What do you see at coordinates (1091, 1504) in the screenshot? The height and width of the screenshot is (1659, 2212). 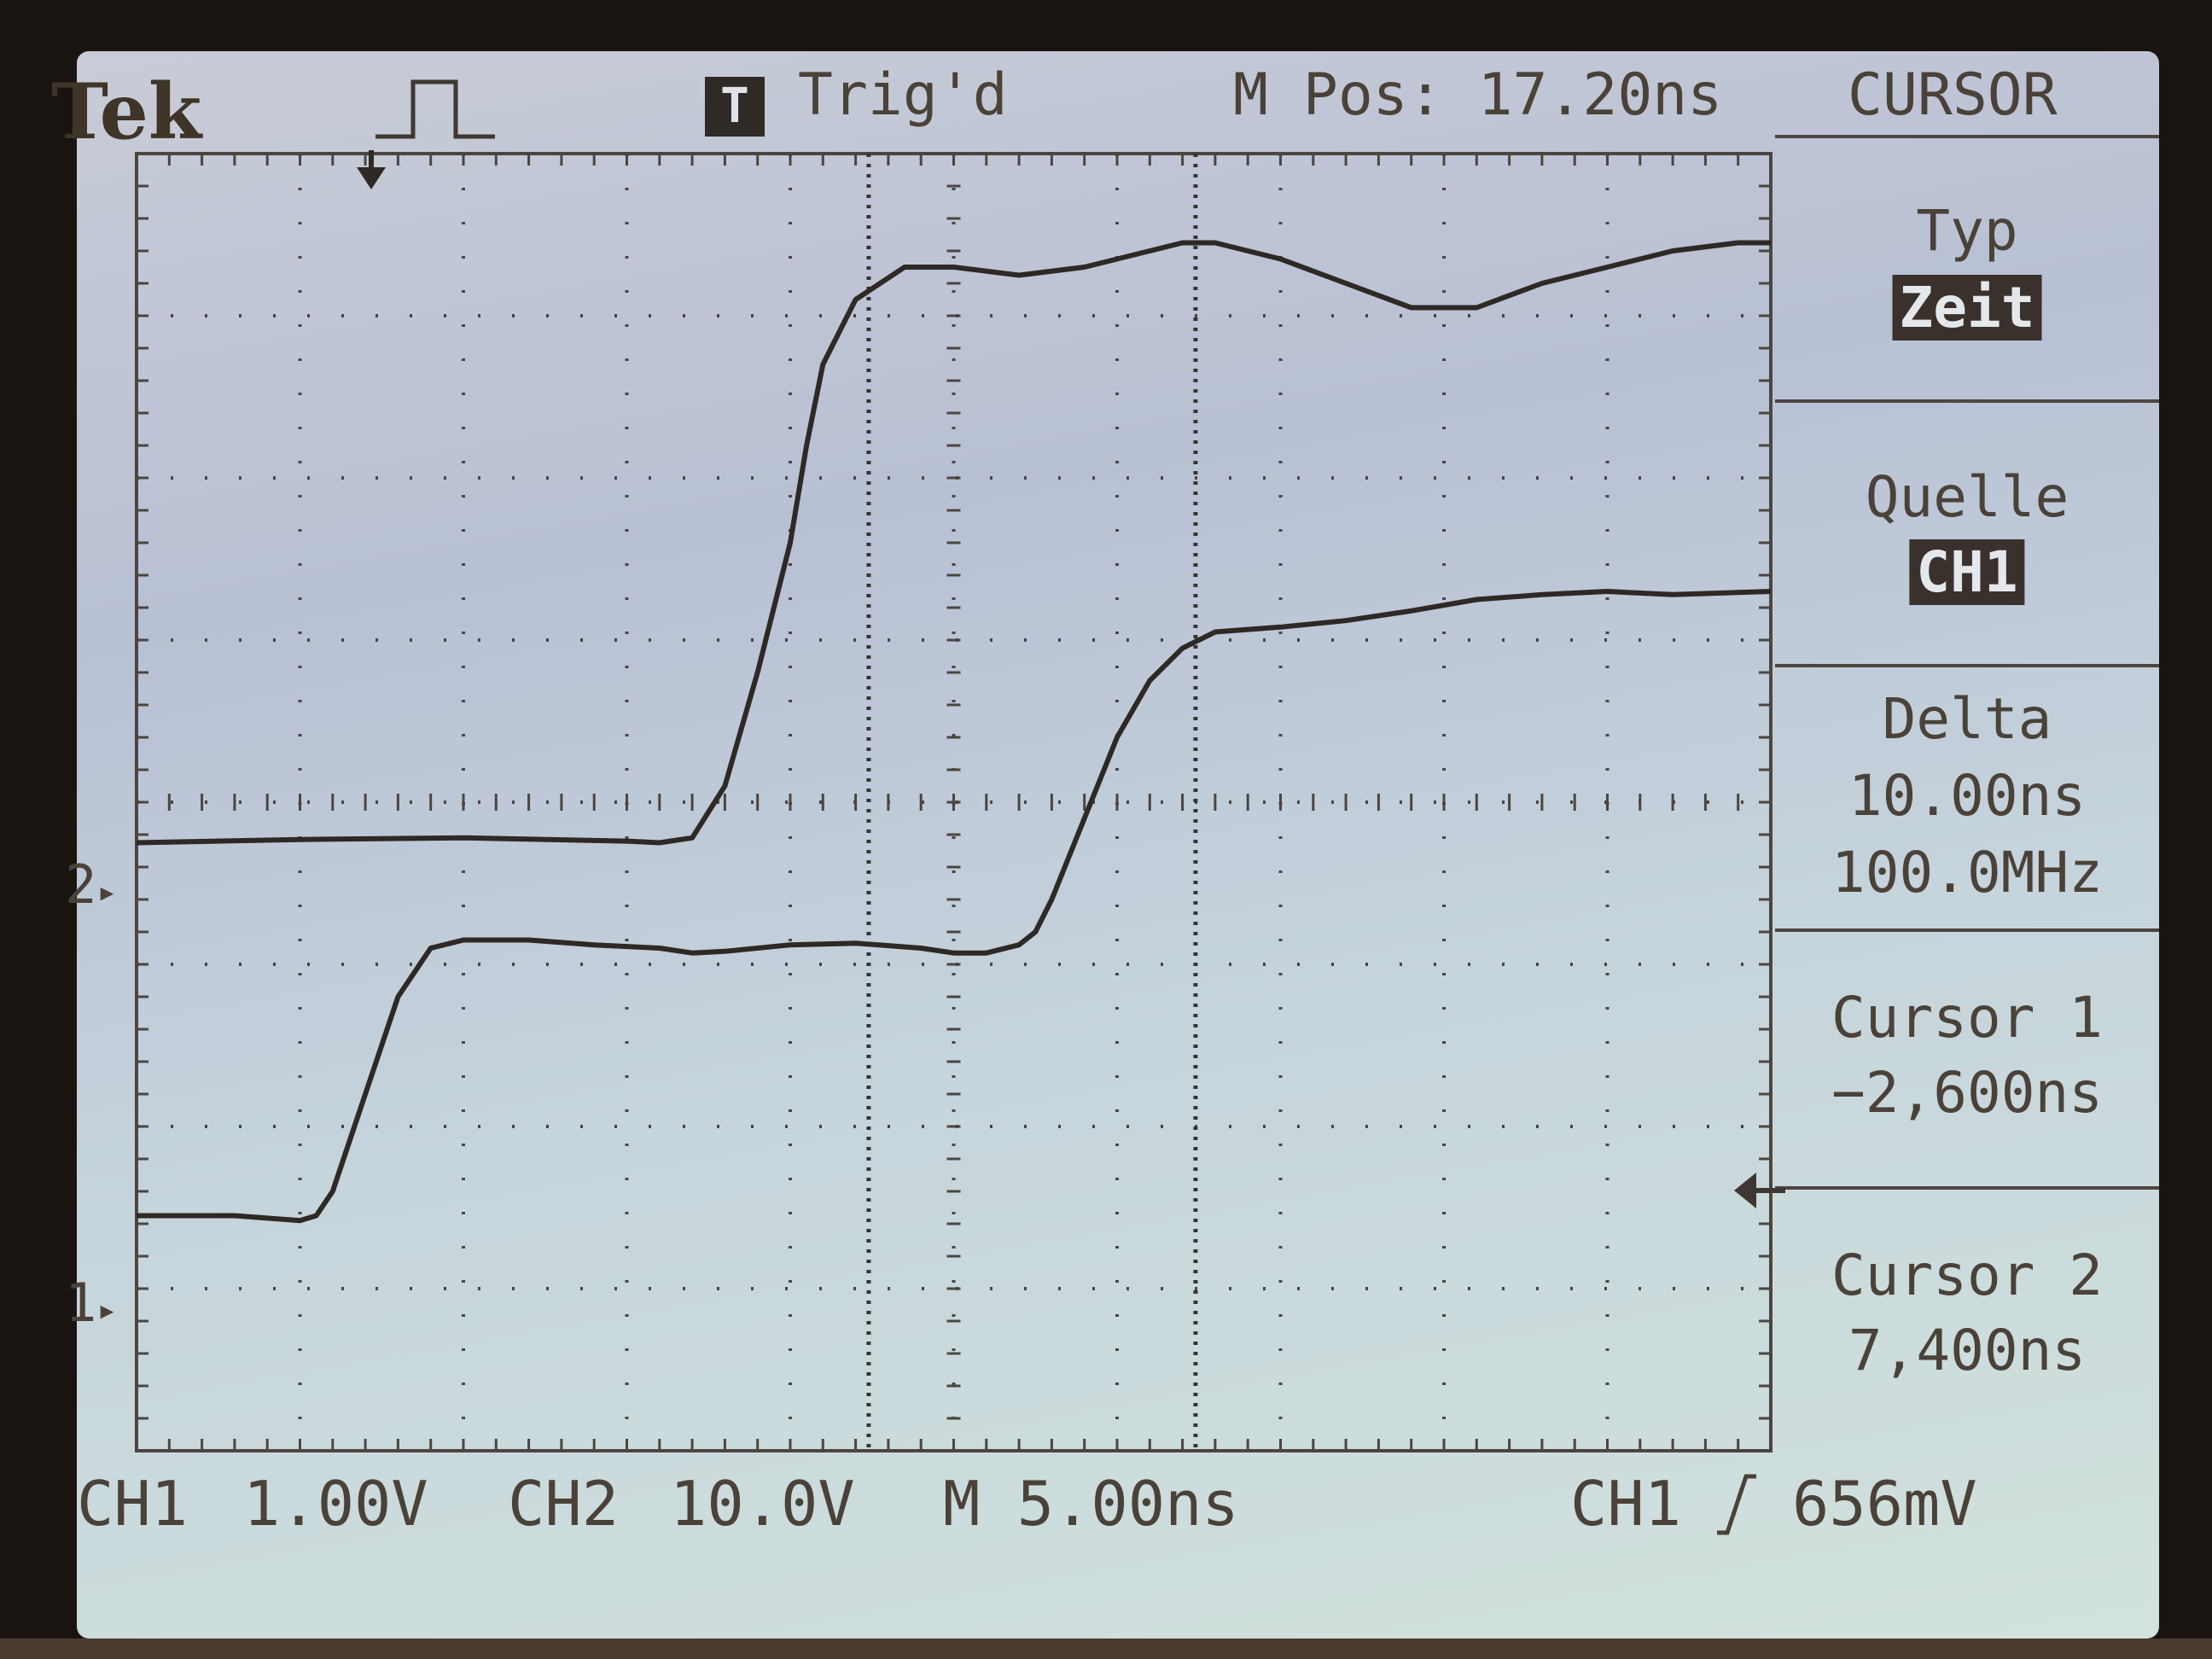 I see `timebase: M 5.00ns` at bounding box center [1091, 1504].